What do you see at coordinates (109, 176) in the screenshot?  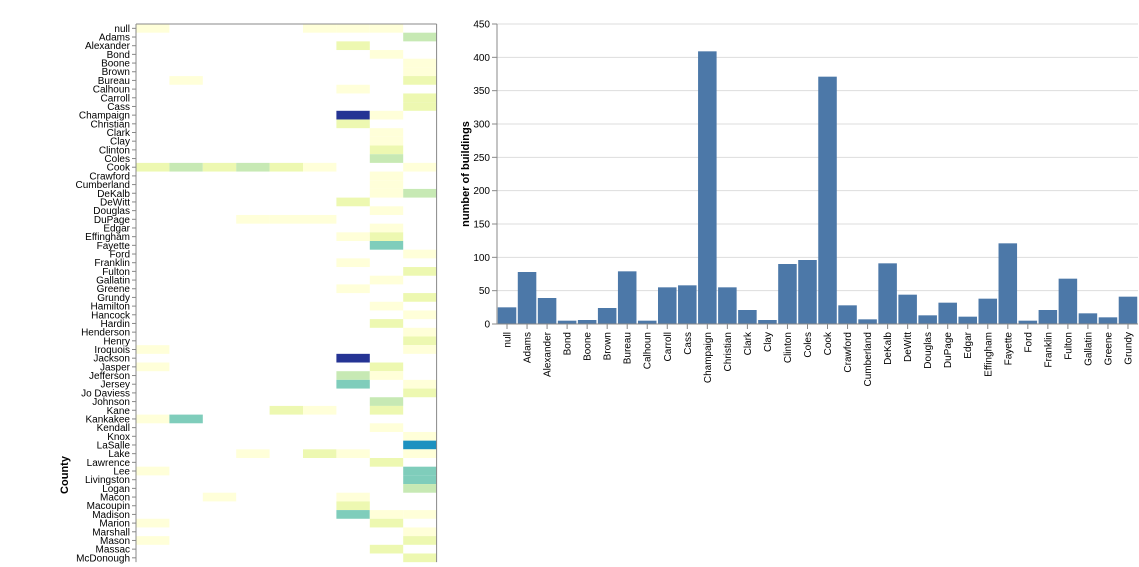 I see `heatmap-row-label-crawford: Crawford` at bounding box center [109, 176].